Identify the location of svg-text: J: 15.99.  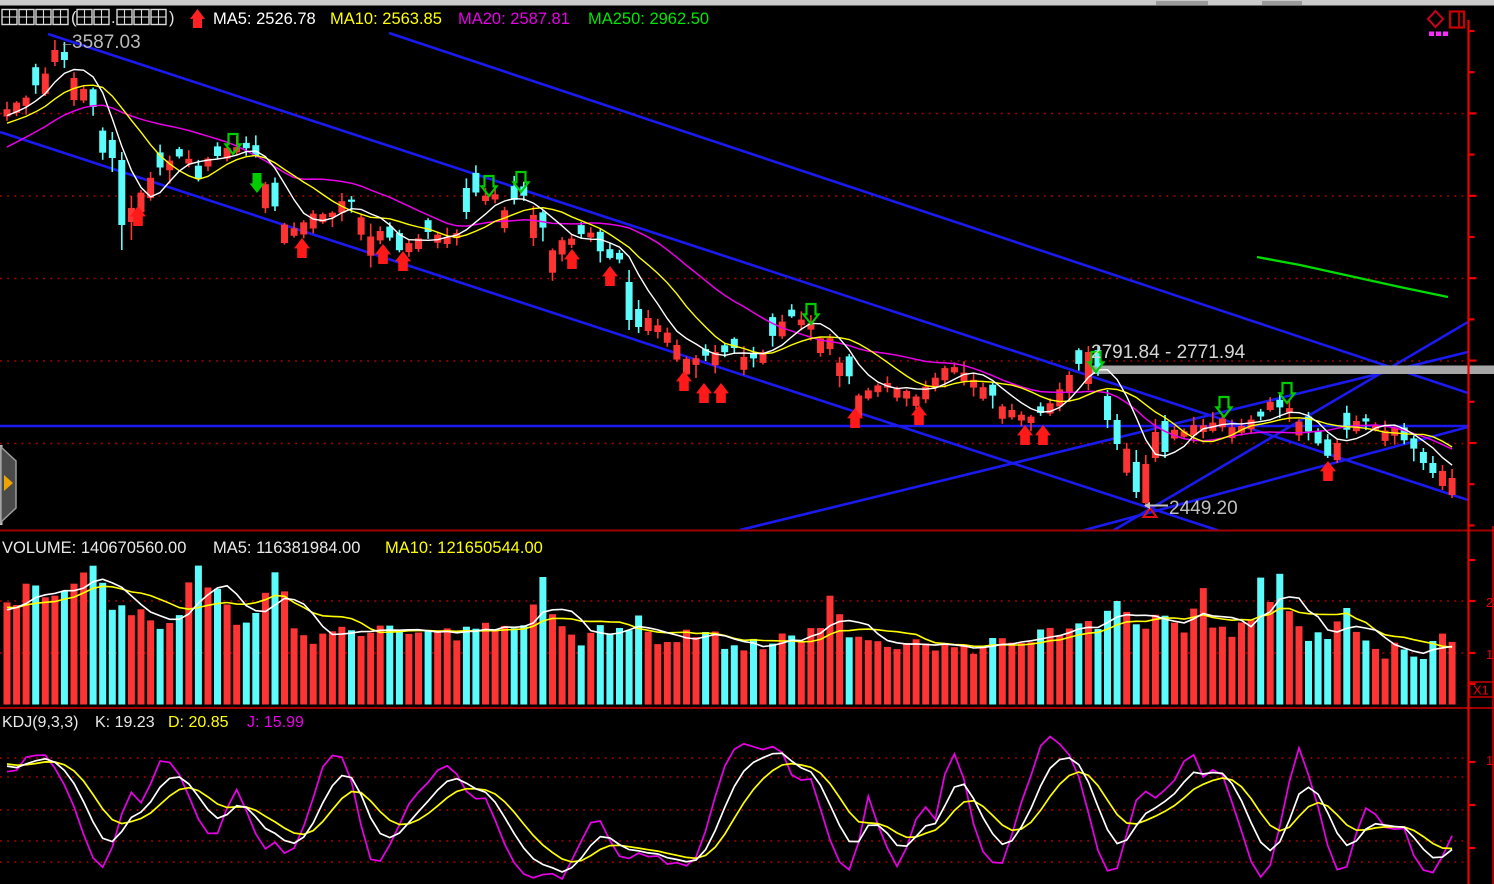
(275, 722).